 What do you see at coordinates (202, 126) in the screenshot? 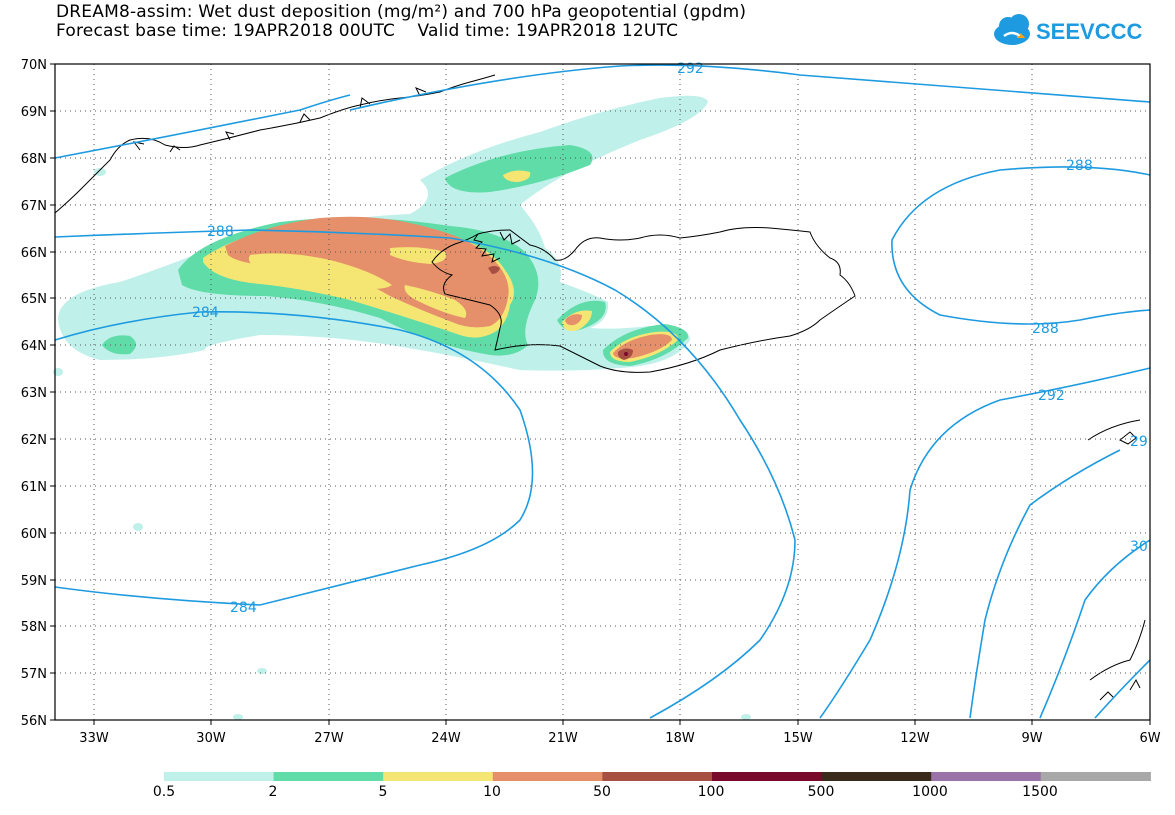
I see `contour-288-west` at bounding box center [202, 126].